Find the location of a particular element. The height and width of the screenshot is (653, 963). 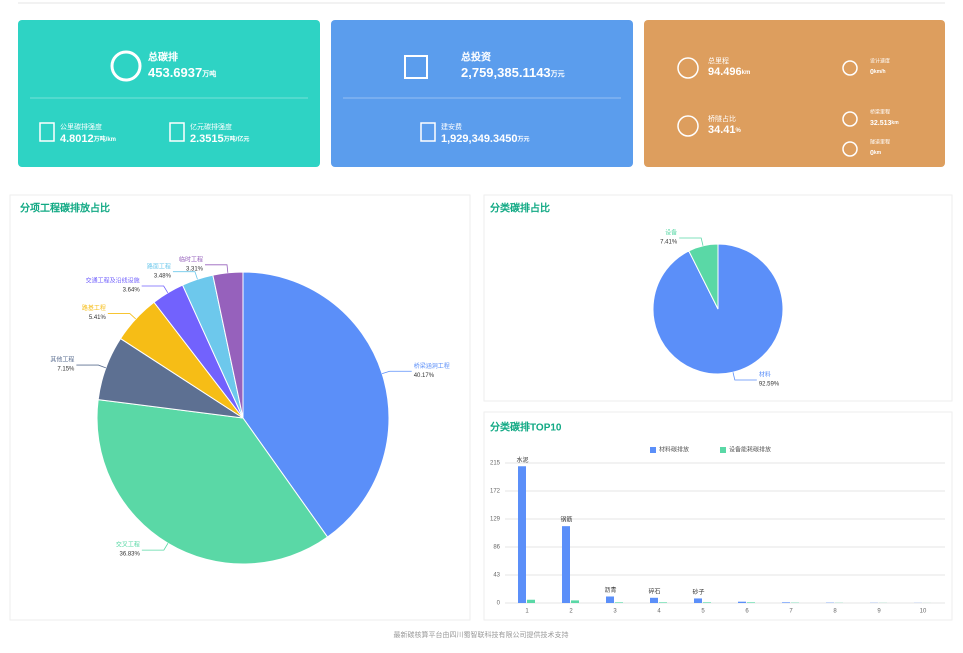

value: 2,759,385.1143 is located at coordinates (506, 72).